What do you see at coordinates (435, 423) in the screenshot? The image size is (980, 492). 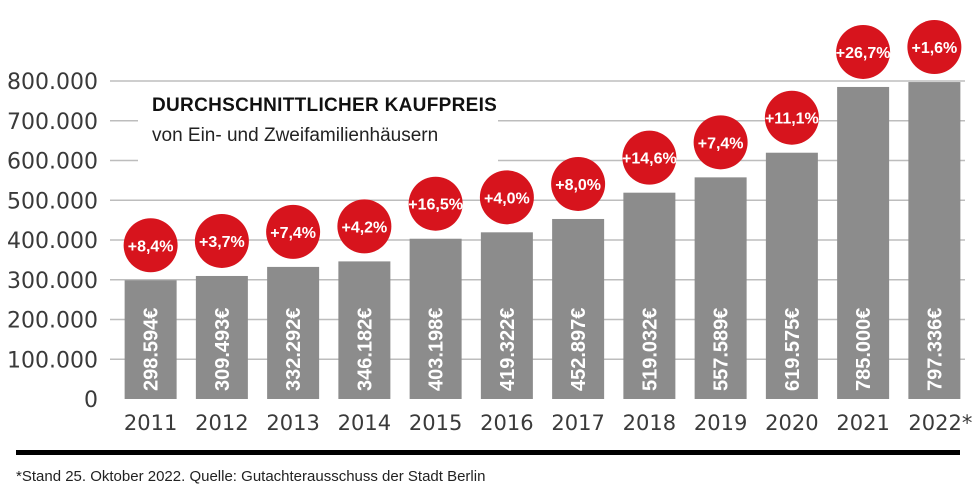 I see `x-tick-label: 2015` at bounding box center [435, 423].